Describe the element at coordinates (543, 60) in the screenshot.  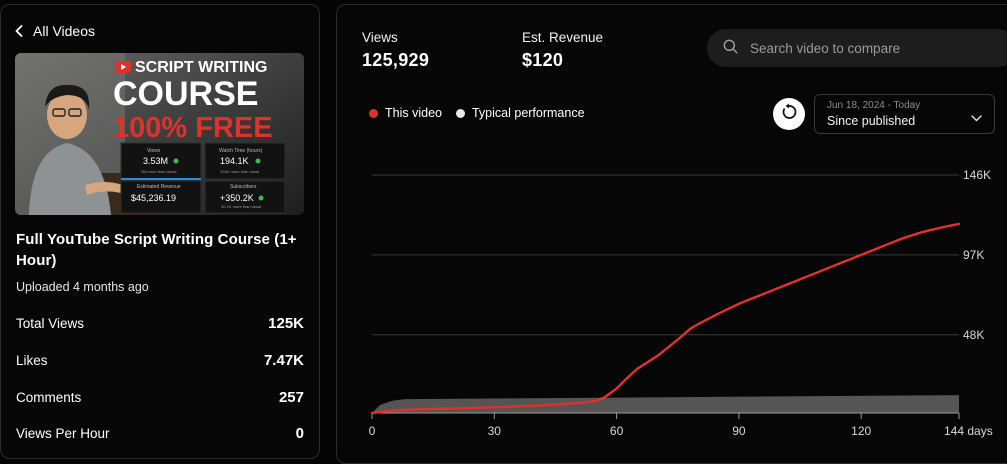
I see `kpi-value: $120` at that location.